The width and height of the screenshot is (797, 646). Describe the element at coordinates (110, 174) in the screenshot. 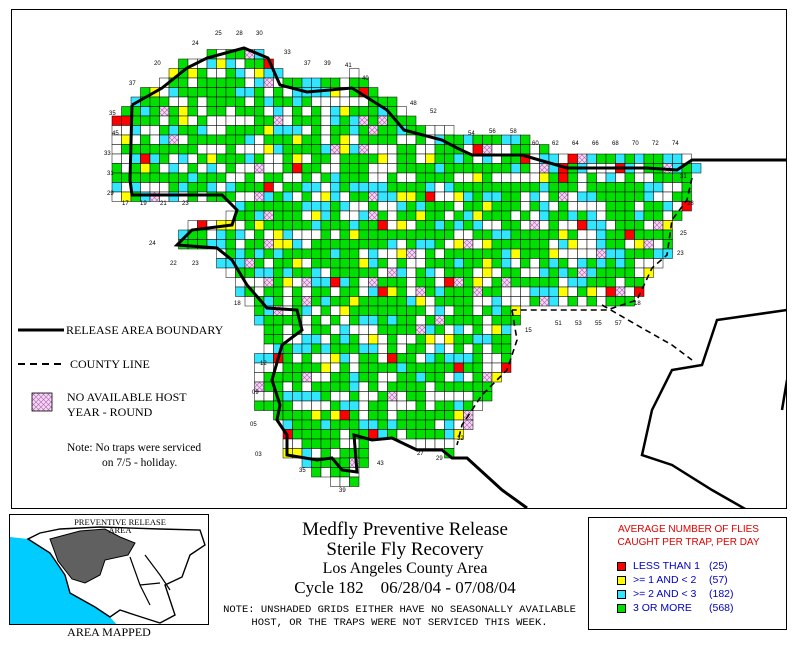

I see `grid-number-label: 31` at that location.